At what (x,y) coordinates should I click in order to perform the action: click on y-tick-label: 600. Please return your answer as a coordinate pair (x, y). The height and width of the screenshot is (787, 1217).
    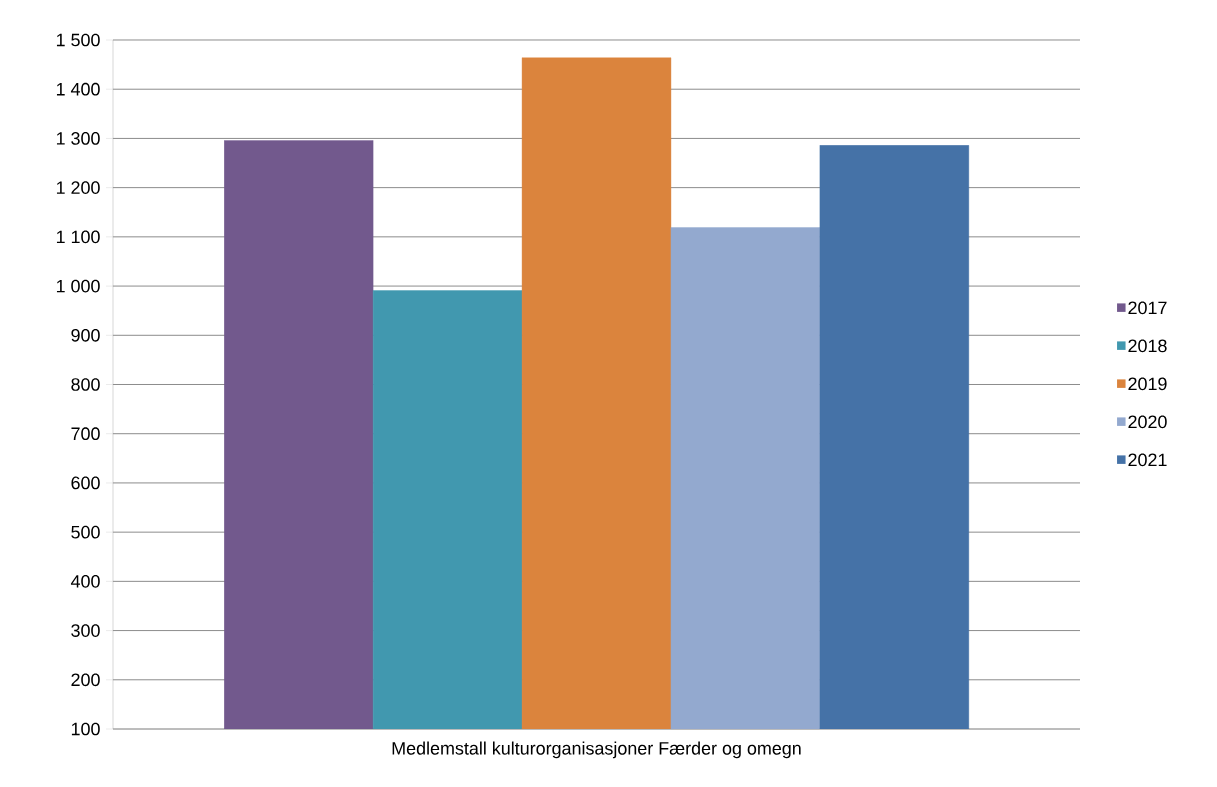
    Looking at the image, I should click on (85, 483).